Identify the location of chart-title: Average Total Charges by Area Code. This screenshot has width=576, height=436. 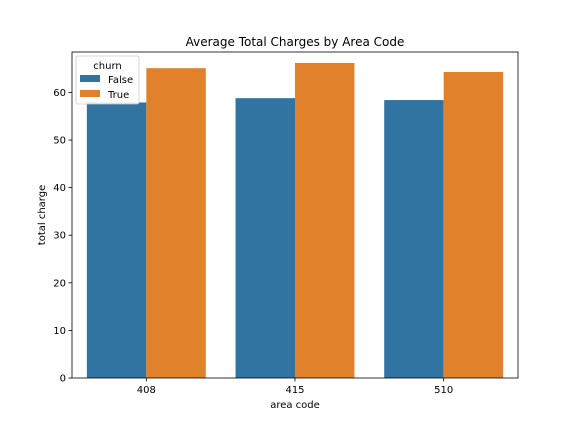
(295, 42).